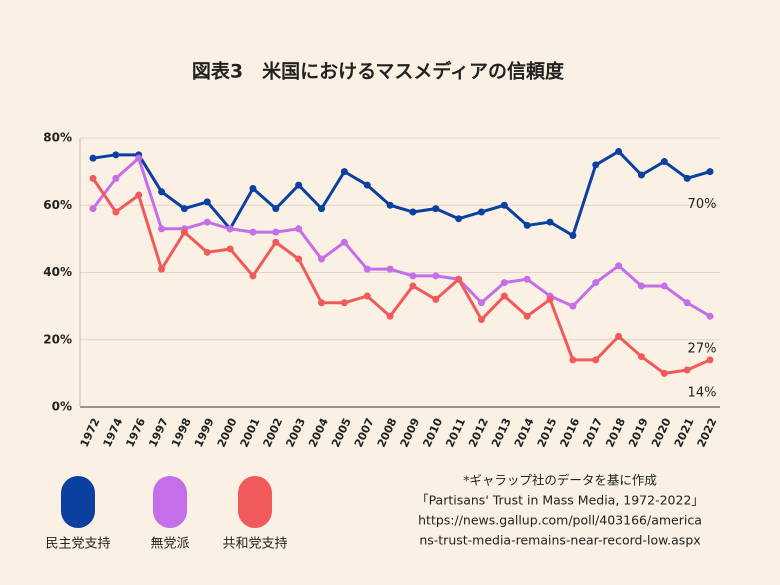 The width and height of the screenshot is (780, 585). I want to click on value-label: 27%, so click(702, 349).